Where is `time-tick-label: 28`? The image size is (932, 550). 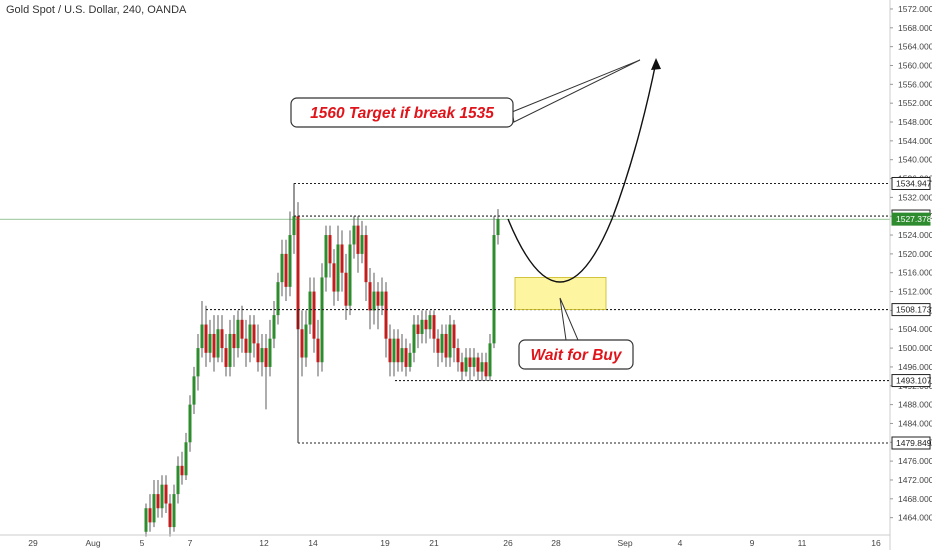 time-tick-label: 28 is located at coordinates (556, 543).